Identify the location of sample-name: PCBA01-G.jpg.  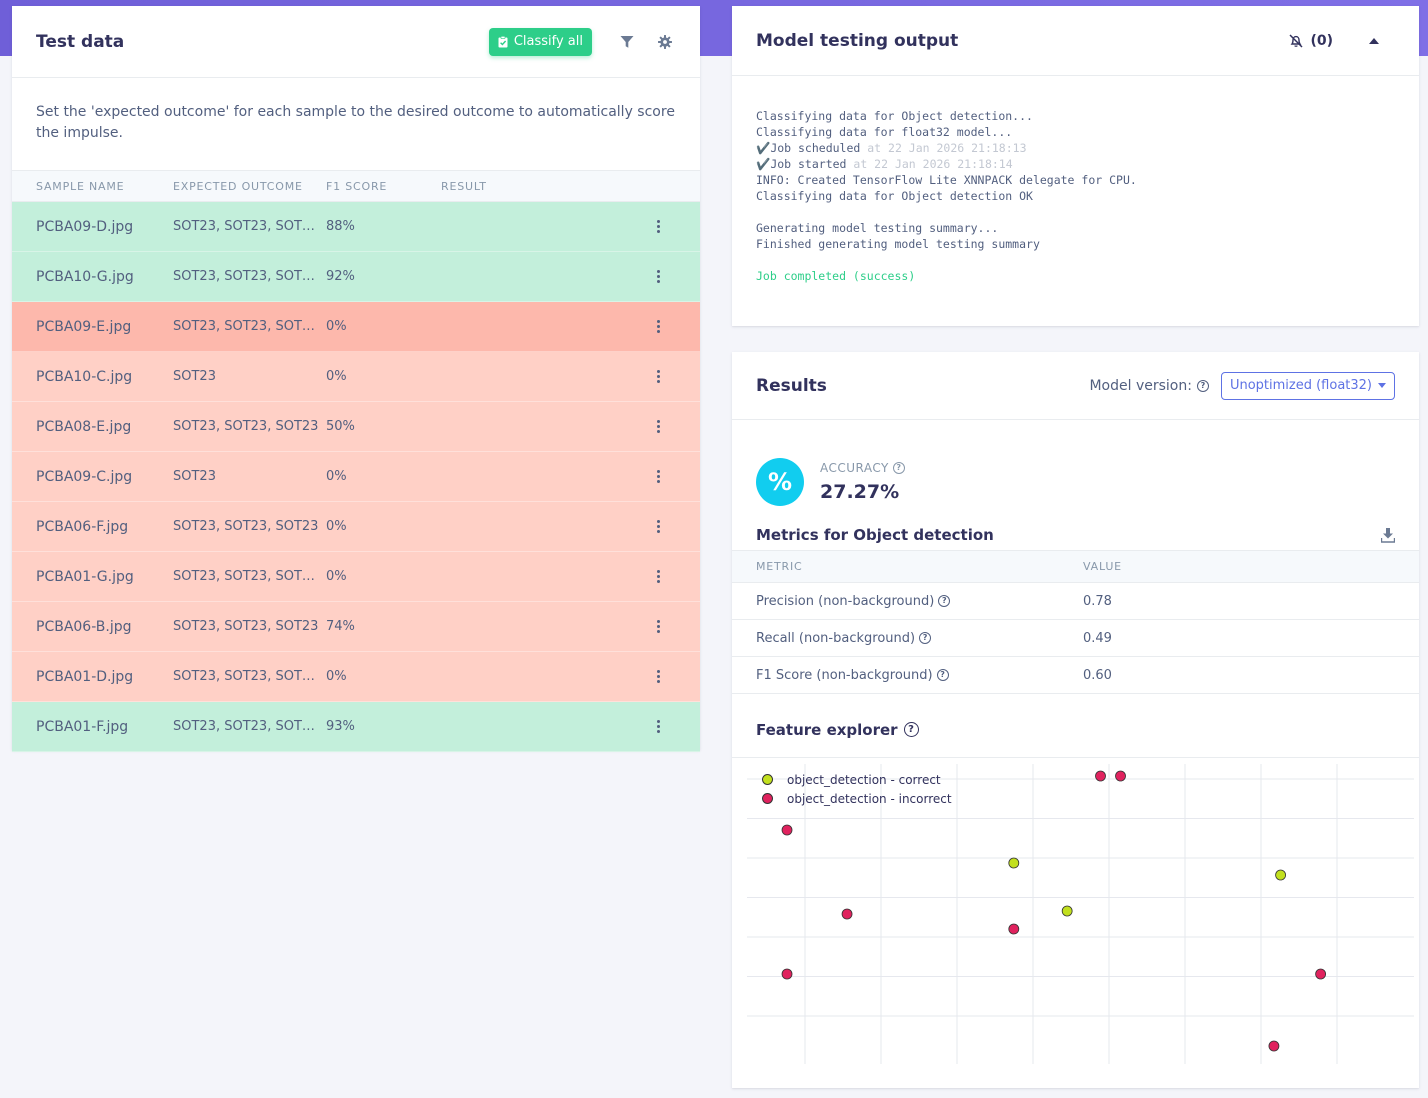
(85, 576).